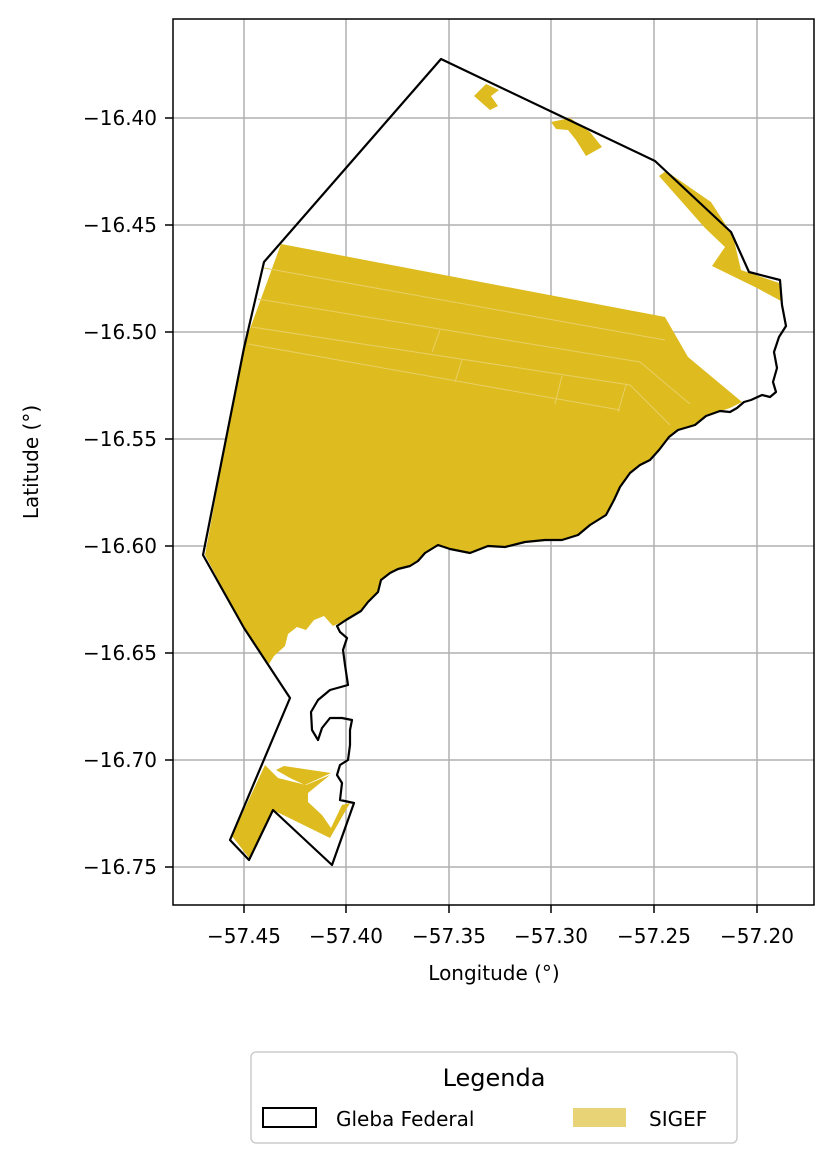 The width and height of the screenshot is (834, 1163). What do you see at coordinates (289, 1117) in the screenshot?
I see `legend-swatch-gleba-federal` at bounding box center [289, 1117].